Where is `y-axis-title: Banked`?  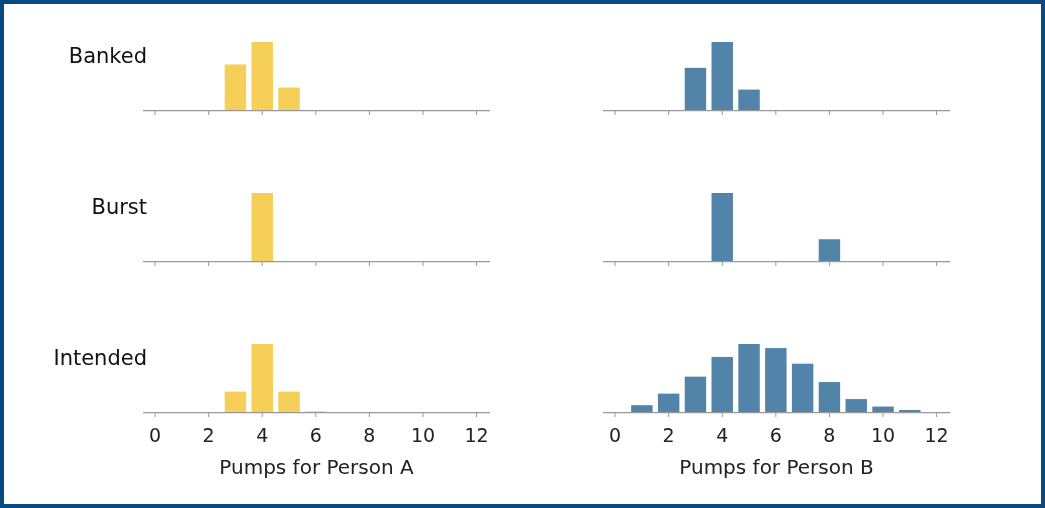
y-axis-title: Banked is located at coordinates (107, 56).